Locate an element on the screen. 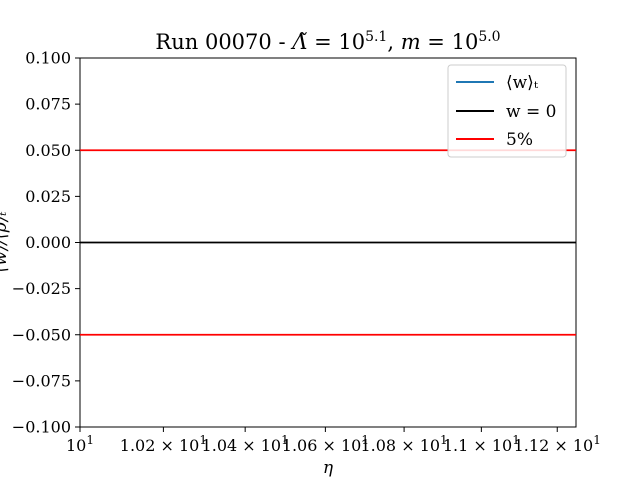 Image resolution: width=640 pixels, height=480 pixels. y-tick-label: 0.000 is located at coordinates (48, 242).